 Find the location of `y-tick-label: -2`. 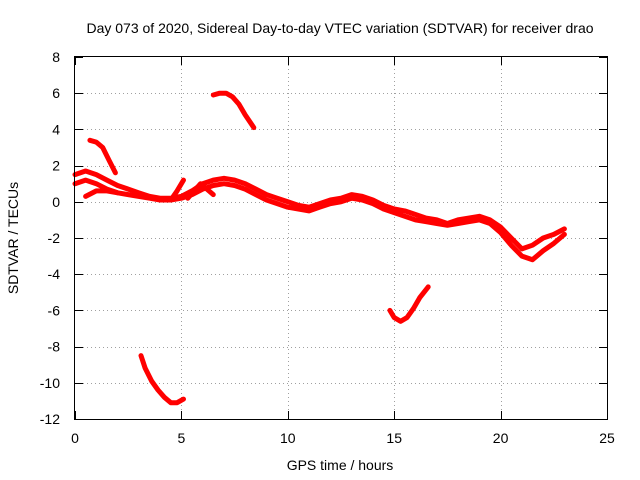

y-tick-label: -2 is located at coordinates (54, 238).